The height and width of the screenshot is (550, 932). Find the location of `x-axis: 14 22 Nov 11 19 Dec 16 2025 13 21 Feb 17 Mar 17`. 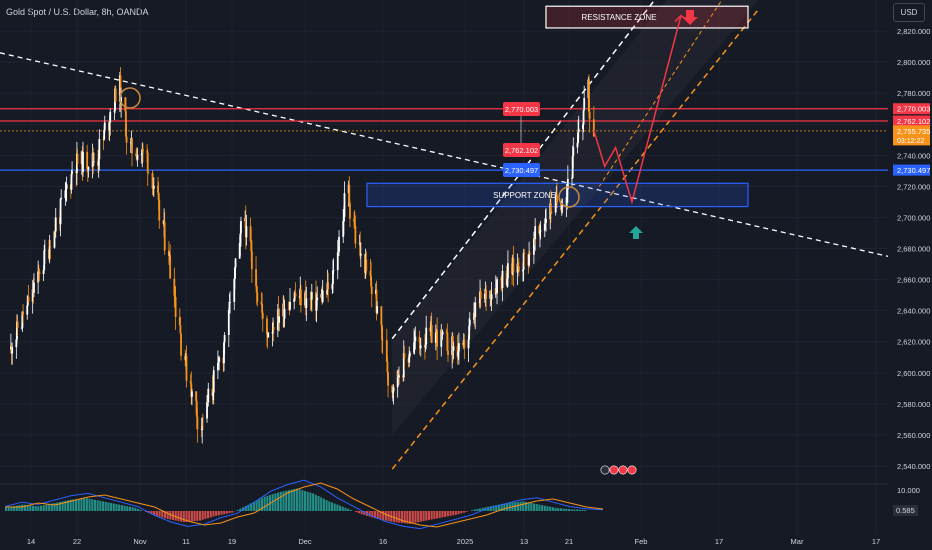

x-axis: 14 22 Nov 11 19 Dec 16 2025 13 21 Feb 17 Mar 17 is located at coordinates (453, 541).